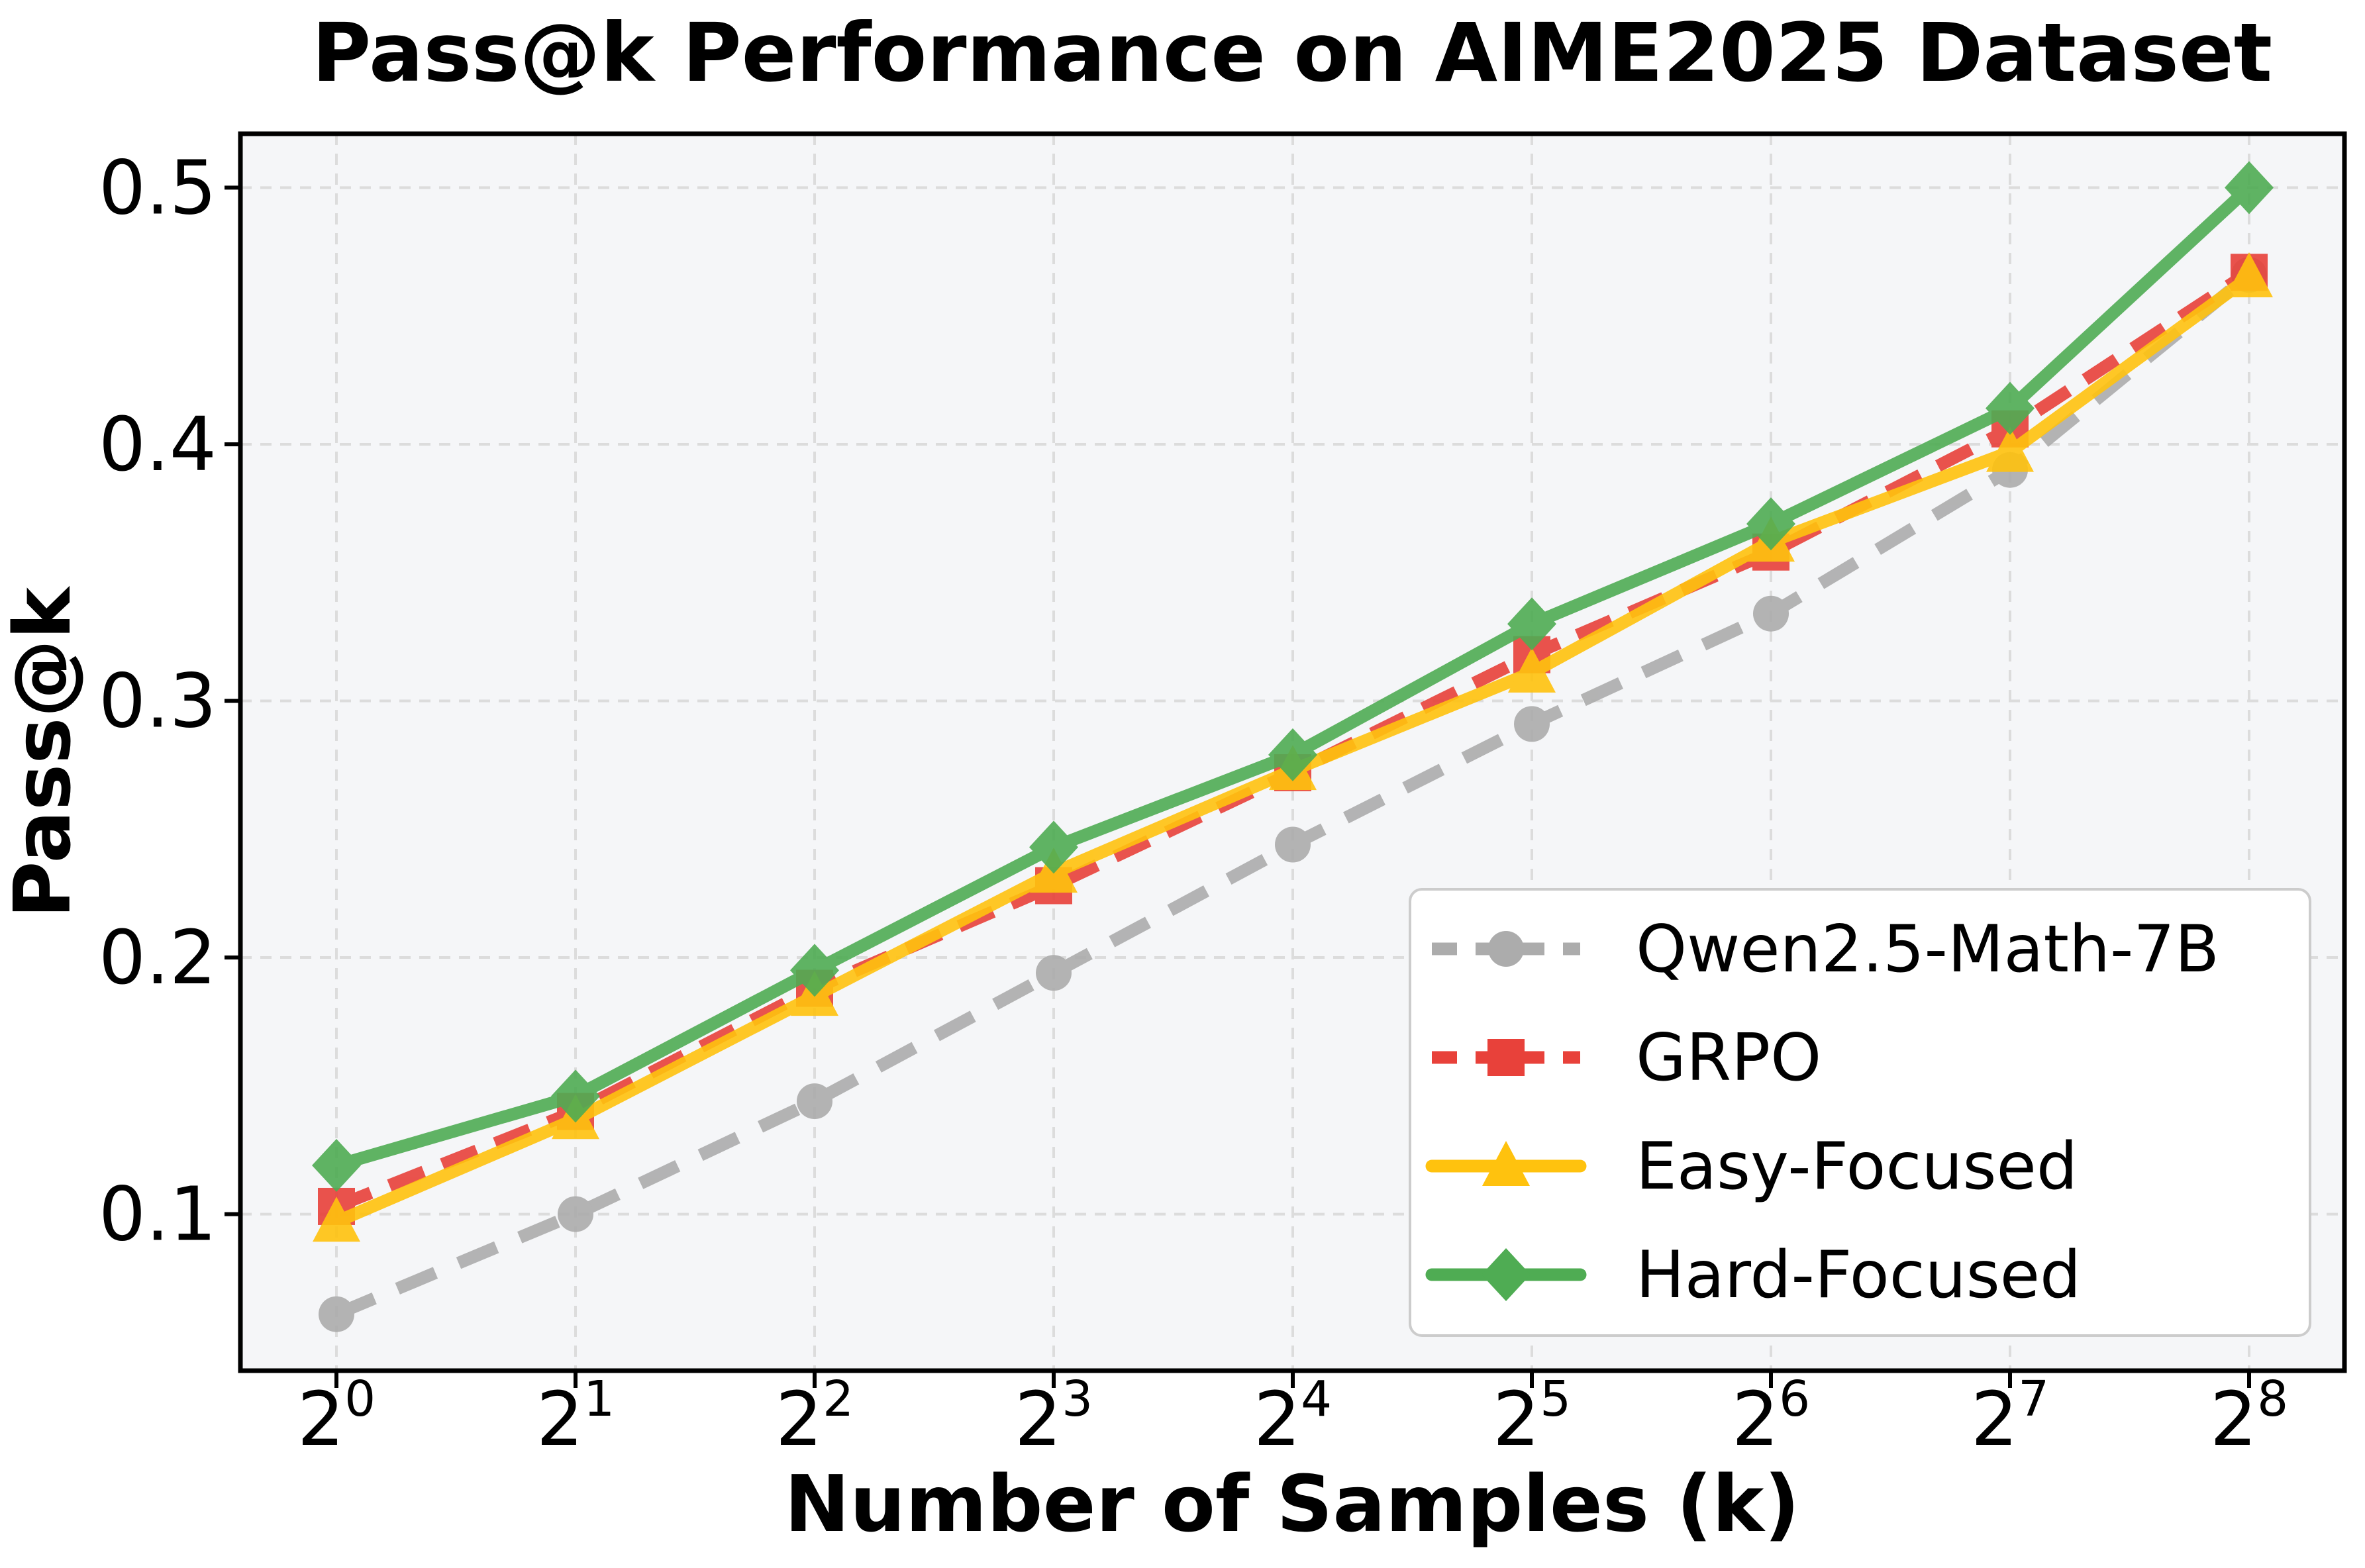 The height and width of the screenshot is (1568, 2365). Describe the element at coordinates (158, 445) in the screenshot. I see `y-tick-label: 0.4` at that location.